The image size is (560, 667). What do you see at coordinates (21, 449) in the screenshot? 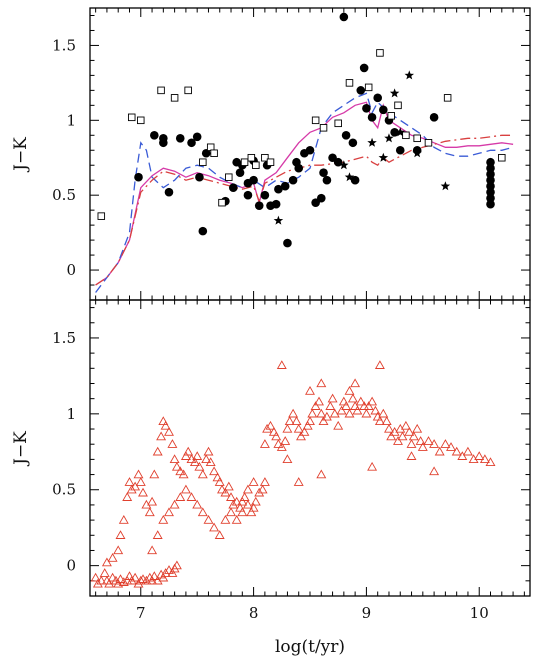
I see `bottom-y-axis-label: J−K` at bounding box center [21, 449].